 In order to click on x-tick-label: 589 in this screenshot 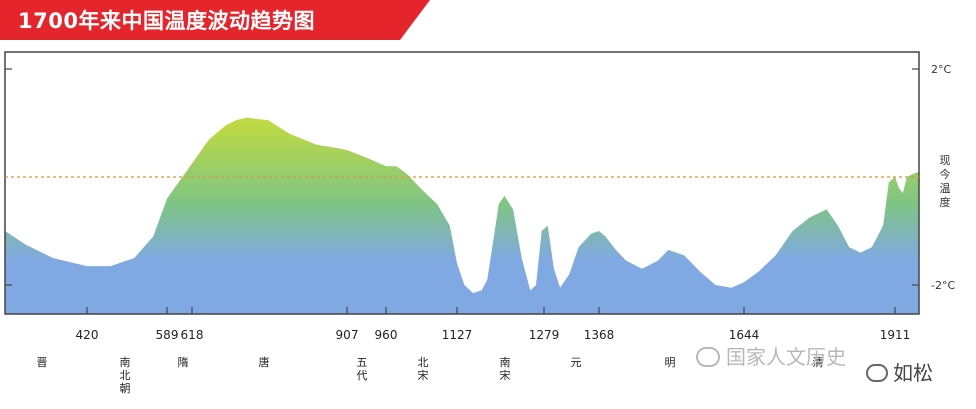, I will do `click(167, 335)`.